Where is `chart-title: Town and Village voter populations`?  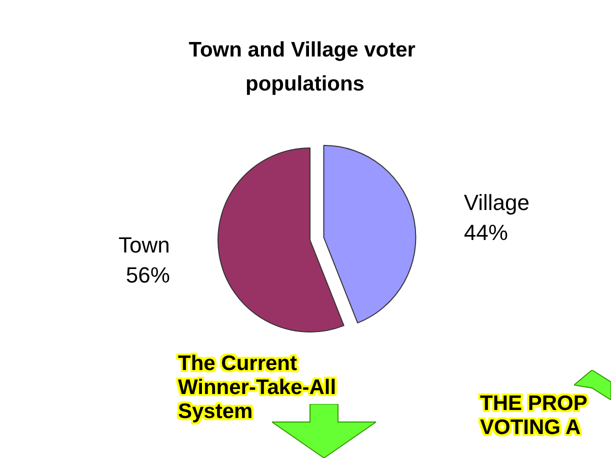 chart-title: Town and Village voter populations is located at coordinates (305, 67).